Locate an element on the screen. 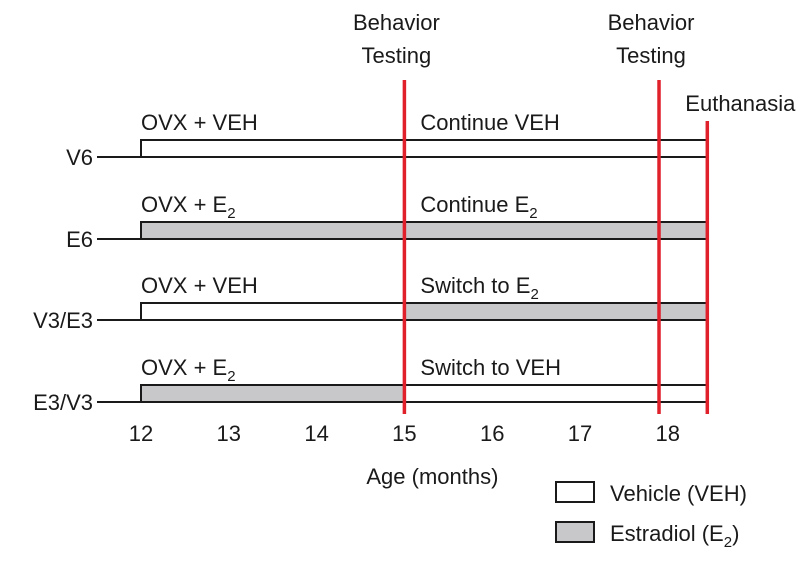 The width and height of the screenshot is (800, 563). group-v6-phase1-label-text: OVX + VEH is located at coordinates (199, 122).